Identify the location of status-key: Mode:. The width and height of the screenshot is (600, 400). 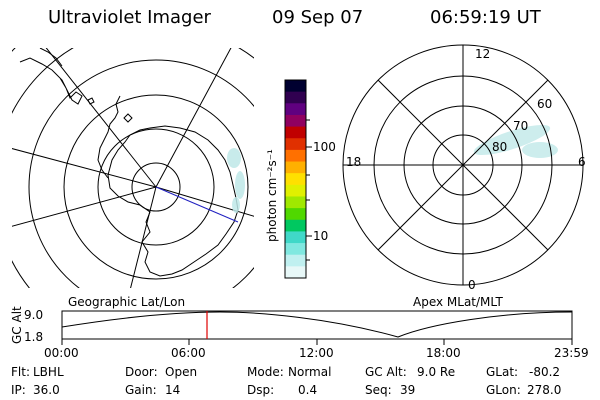
(265, 372).